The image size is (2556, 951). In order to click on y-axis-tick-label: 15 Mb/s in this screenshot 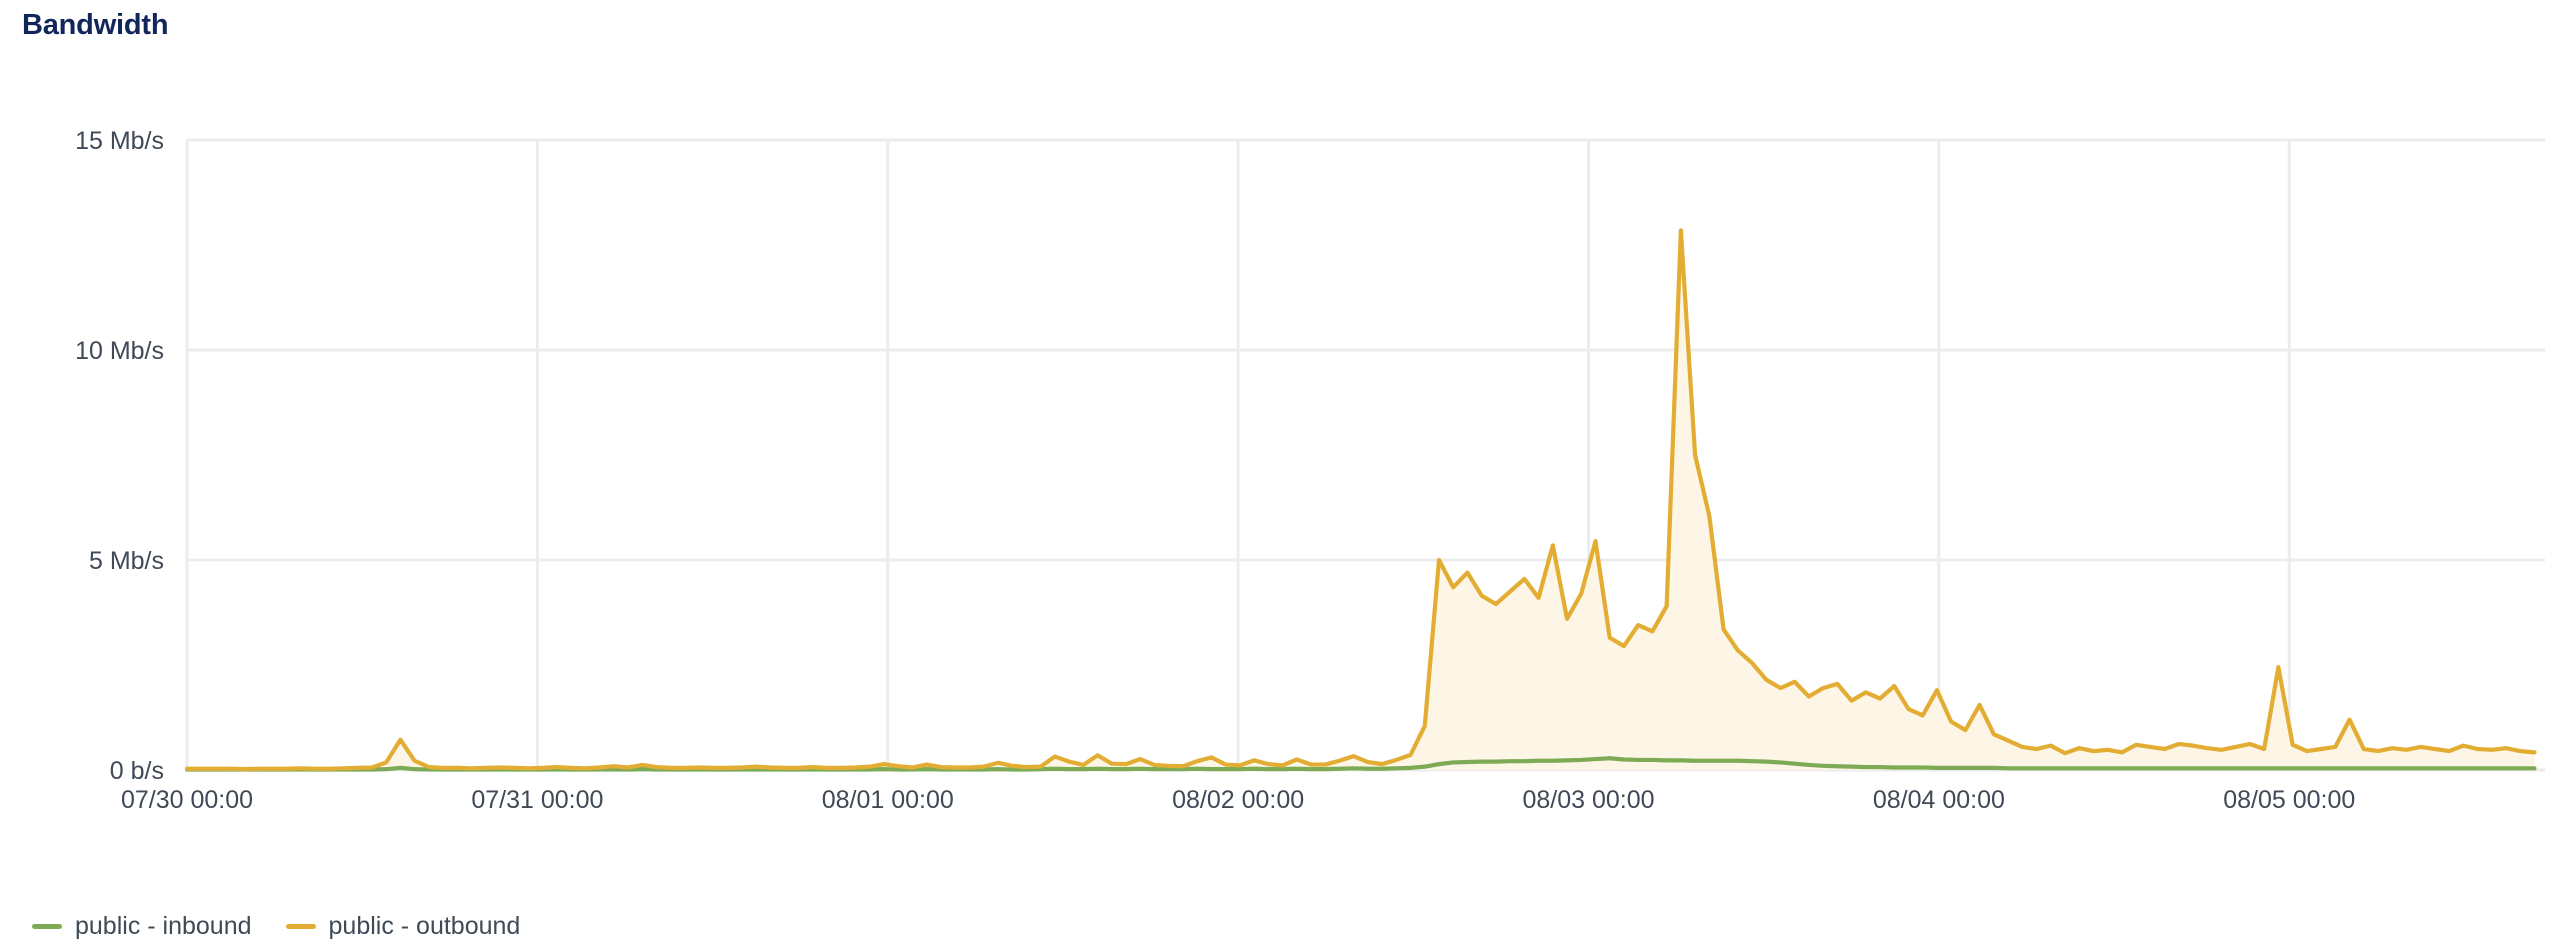, I will do `click(119, 141)`.